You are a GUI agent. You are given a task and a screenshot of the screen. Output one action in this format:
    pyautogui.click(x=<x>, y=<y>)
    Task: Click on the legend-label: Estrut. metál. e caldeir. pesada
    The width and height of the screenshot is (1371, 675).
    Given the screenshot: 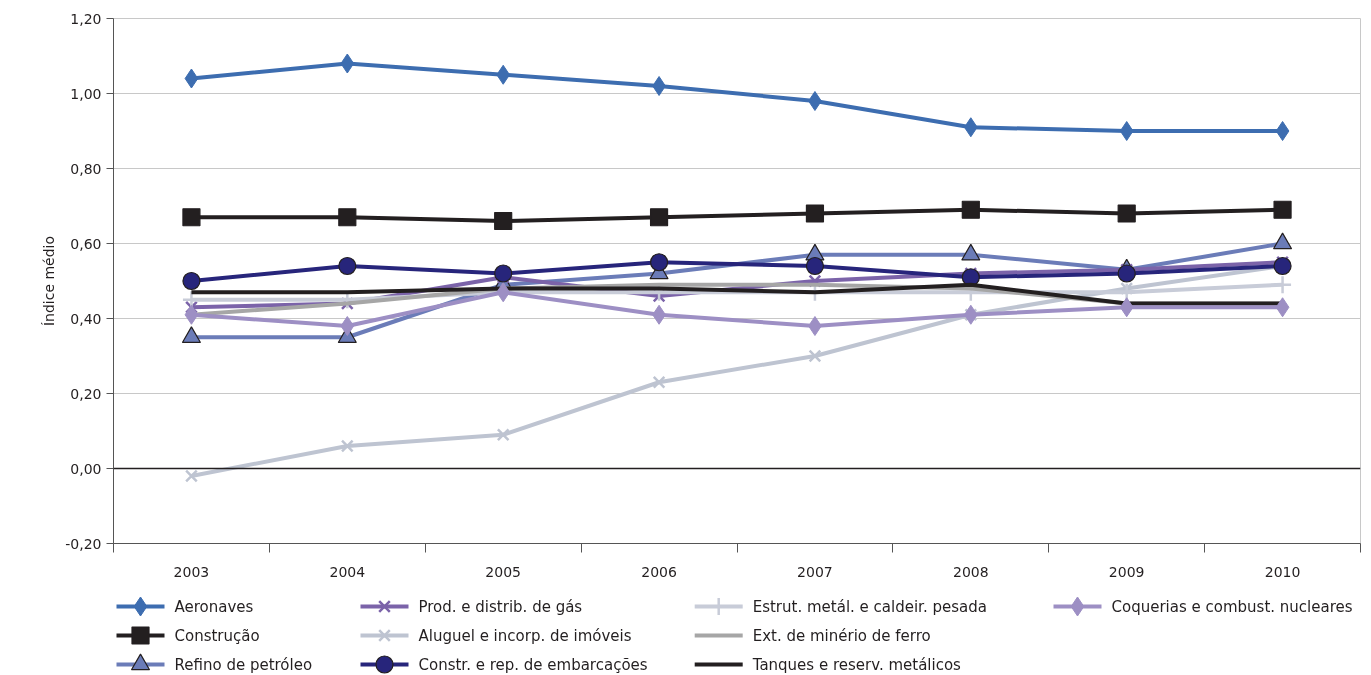 What is the action you would take?
    pyautogui.click(x=869, y=606)
    